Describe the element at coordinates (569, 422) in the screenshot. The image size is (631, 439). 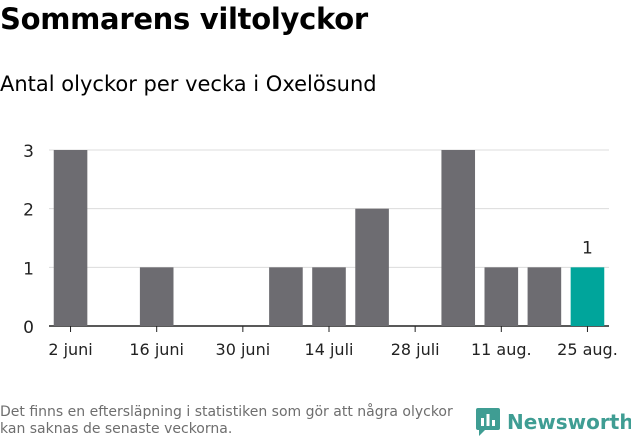
I see `brand-name: Newsworthy` at that location.